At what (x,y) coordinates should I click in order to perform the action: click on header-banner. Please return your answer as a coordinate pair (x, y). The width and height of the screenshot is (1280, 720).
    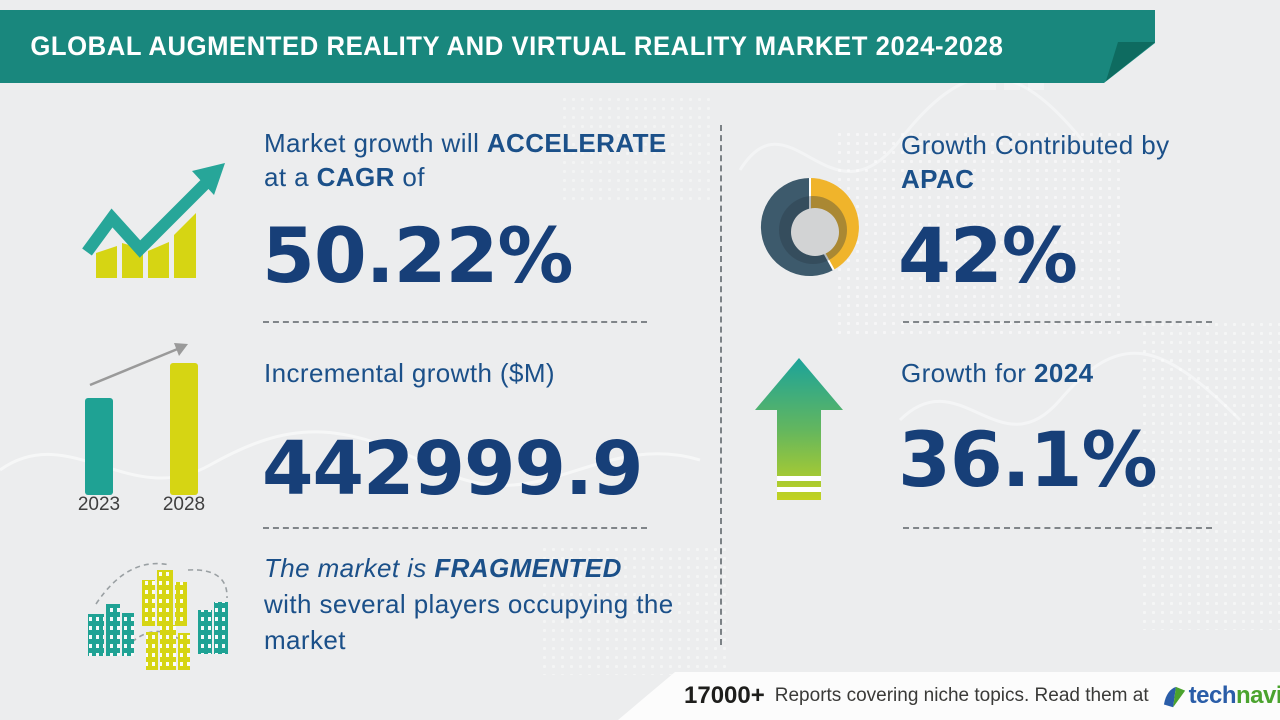
    Looking at the image, I should click on (577, 46).